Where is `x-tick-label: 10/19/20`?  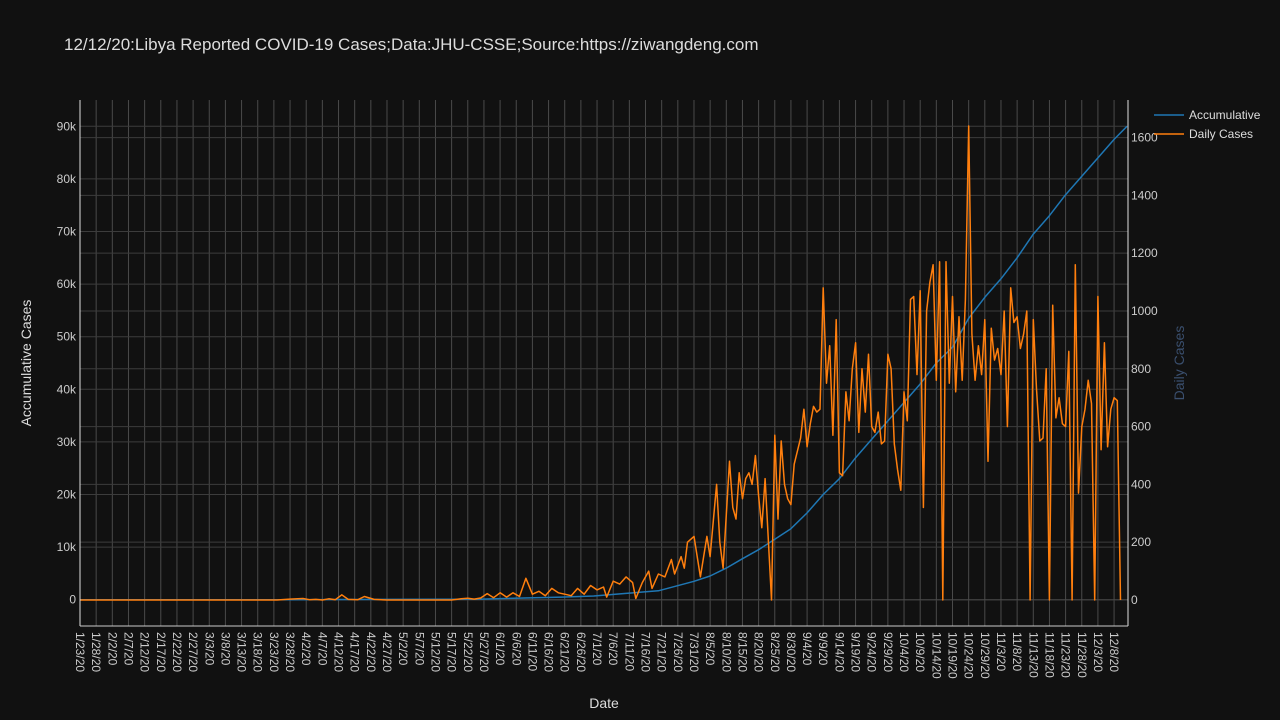
x-tick-label: 10/19/20 is located at coordinates (953, 655).